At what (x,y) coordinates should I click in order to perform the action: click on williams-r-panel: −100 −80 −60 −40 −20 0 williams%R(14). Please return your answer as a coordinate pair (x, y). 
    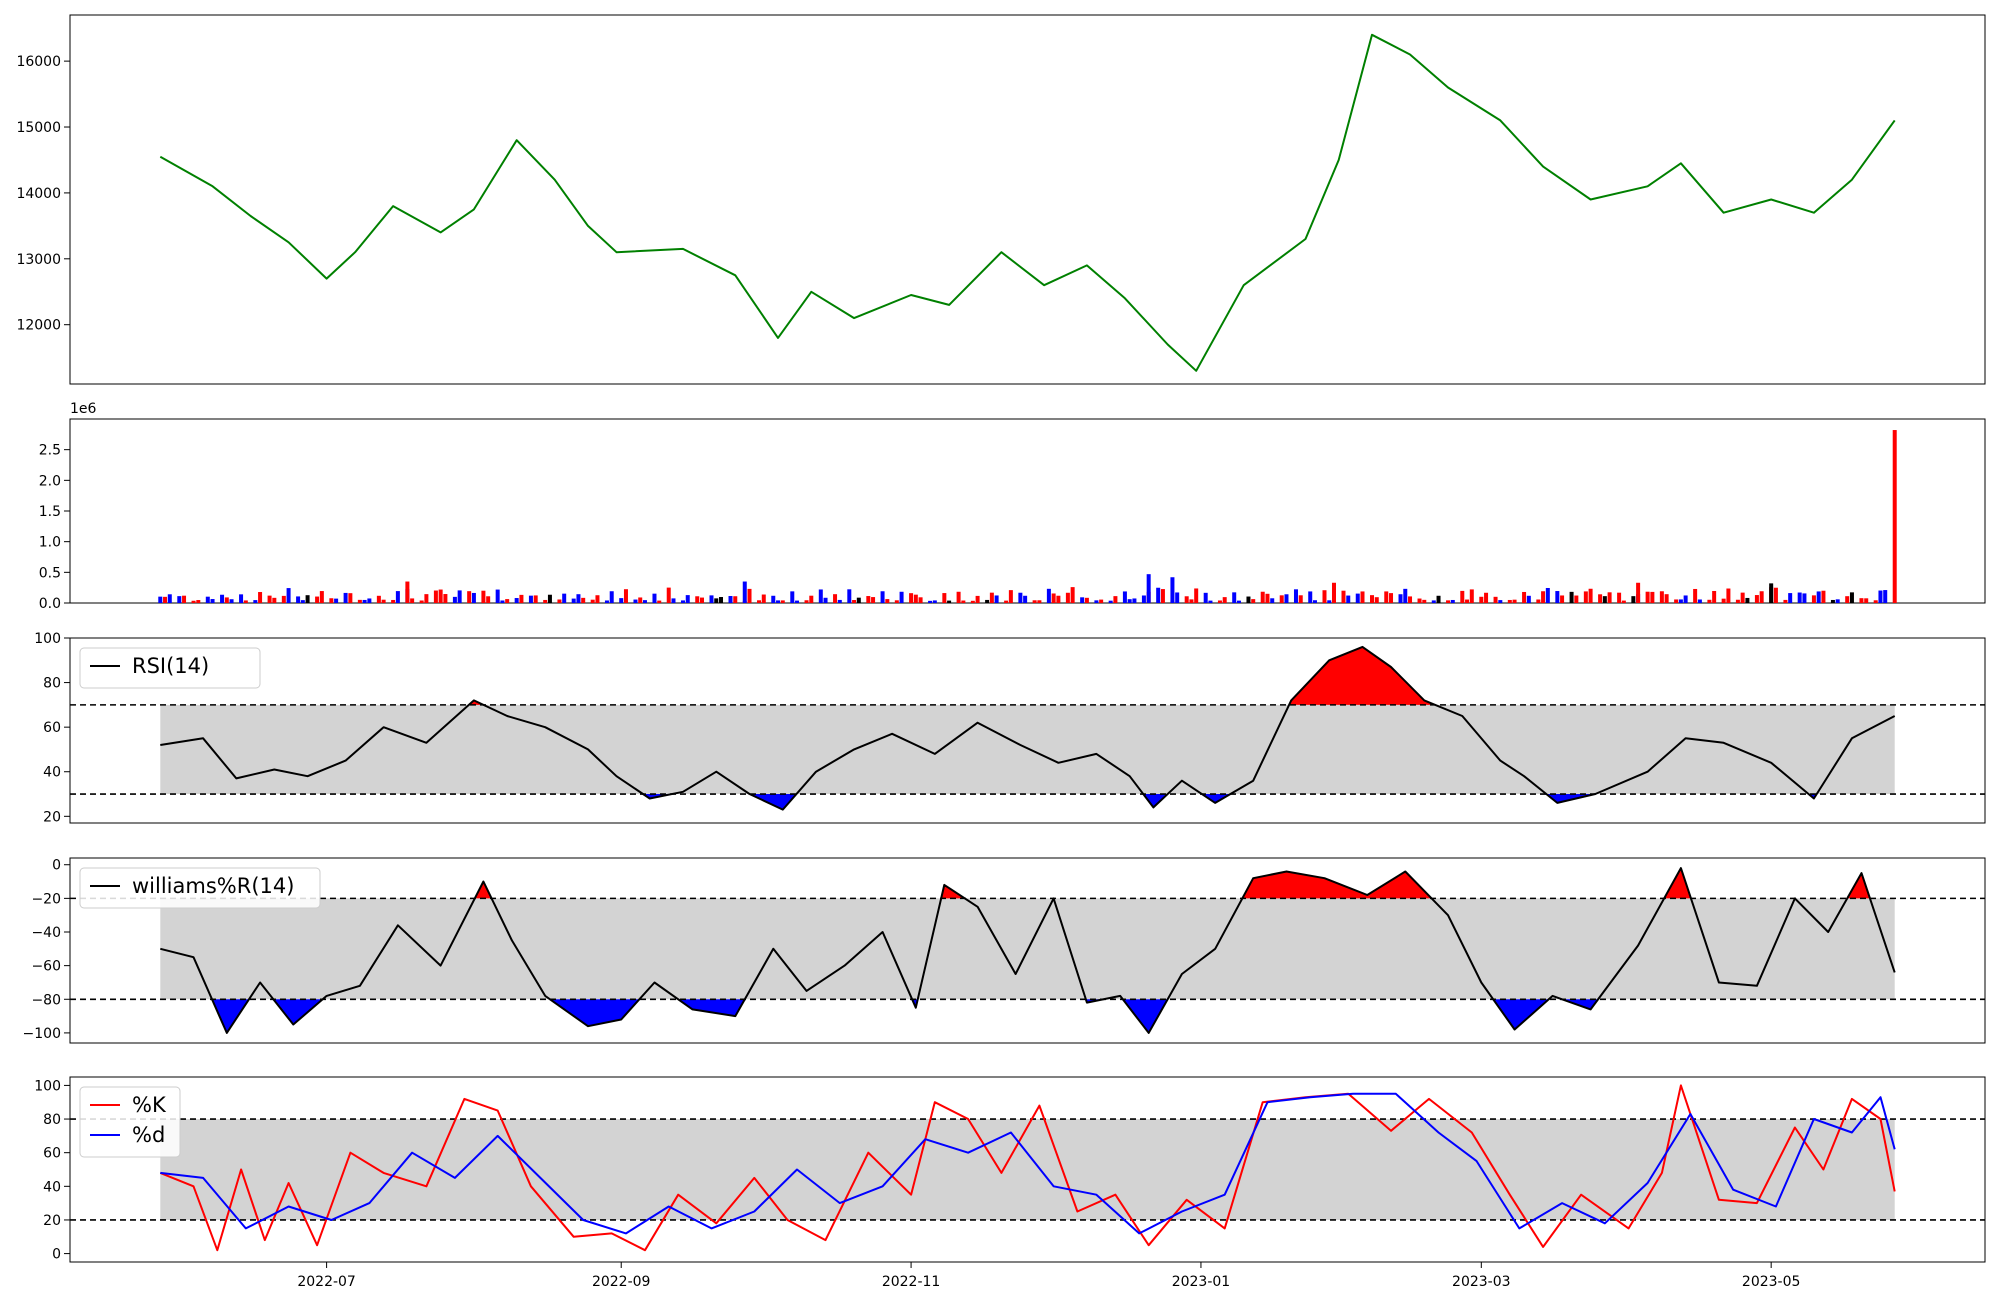
    Looking at the image, I should click on (1004, 950).